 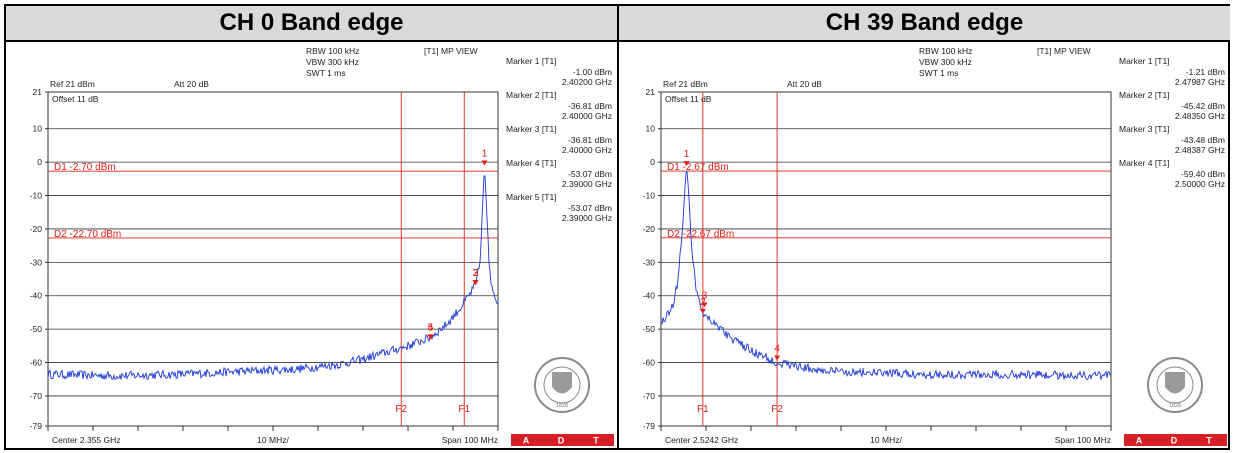 I want to click on ch0-y-tick-label: 0, so click(x=39, y=162).